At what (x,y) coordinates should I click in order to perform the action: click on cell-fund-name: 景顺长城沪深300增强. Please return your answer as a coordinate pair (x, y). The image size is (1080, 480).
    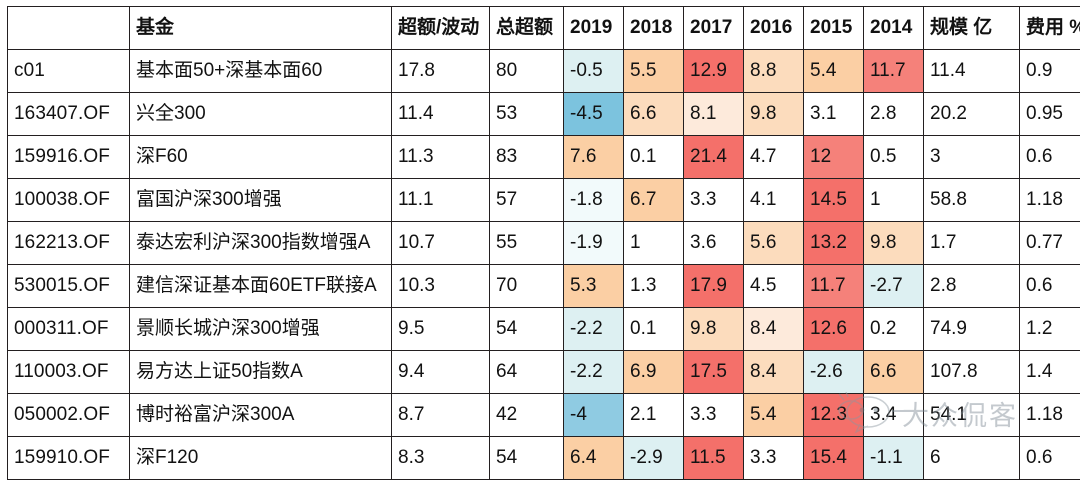
    Looking at the image, I should click on (261, 329).